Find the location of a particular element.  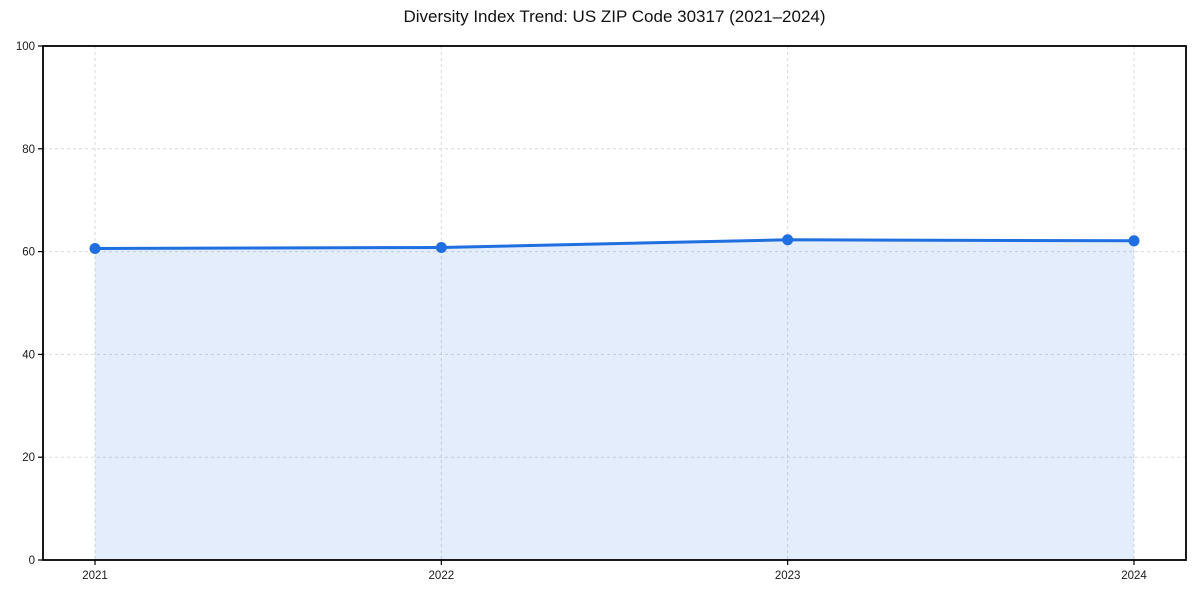

y-tick-label: 20 is located at coordinates (28, 458).